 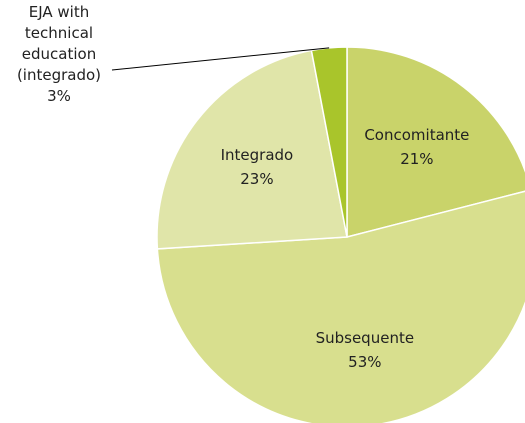 What do you see at coordinates (329, 142) in the screenshot?
I see `pie-slice` at bounding box center [329, 142].